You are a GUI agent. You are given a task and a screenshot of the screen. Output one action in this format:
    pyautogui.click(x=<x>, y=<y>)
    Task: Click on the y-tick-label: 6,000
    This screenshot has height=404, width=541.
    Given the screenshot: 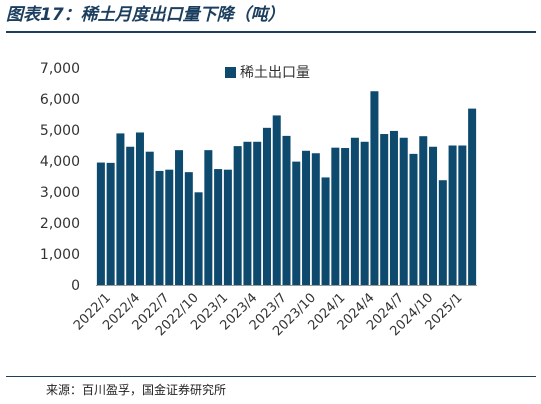 What is the action you would take?
    pyautogui.click(x=60, y=100)
    